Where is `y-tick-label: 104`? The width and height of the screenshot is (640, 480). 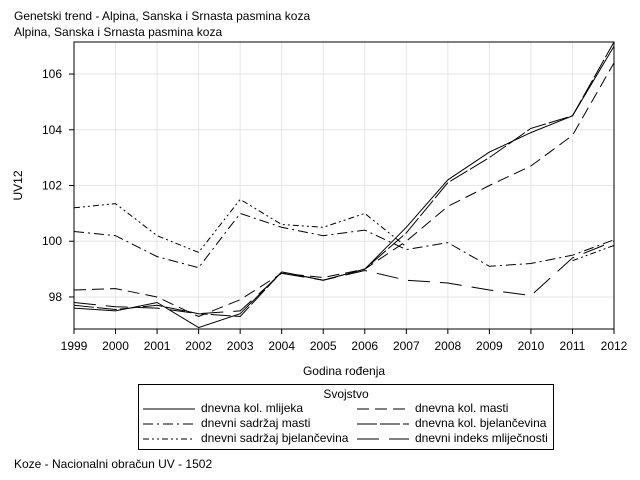 y-tick-label: 104 is located at coordinates (52, 130).